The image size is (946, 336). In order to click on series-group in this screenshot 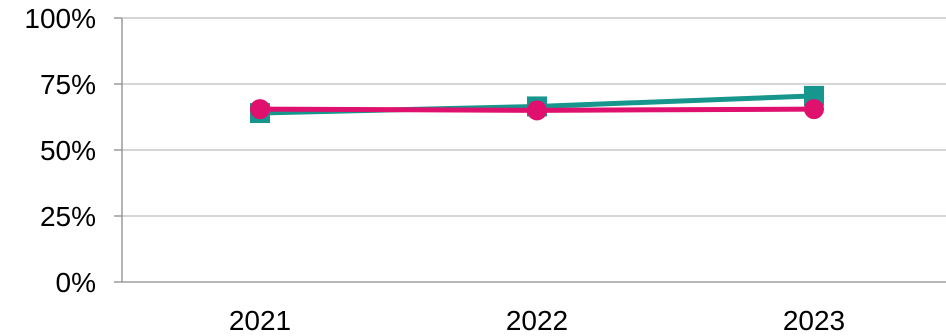, I will do `click(537, 104)`.